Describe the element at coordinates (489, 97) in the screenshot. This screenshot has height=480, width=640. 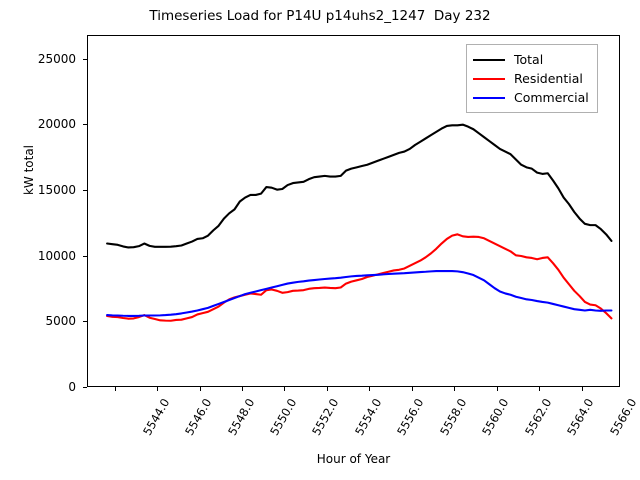
I see `legend-swatch-commercial` at that location.